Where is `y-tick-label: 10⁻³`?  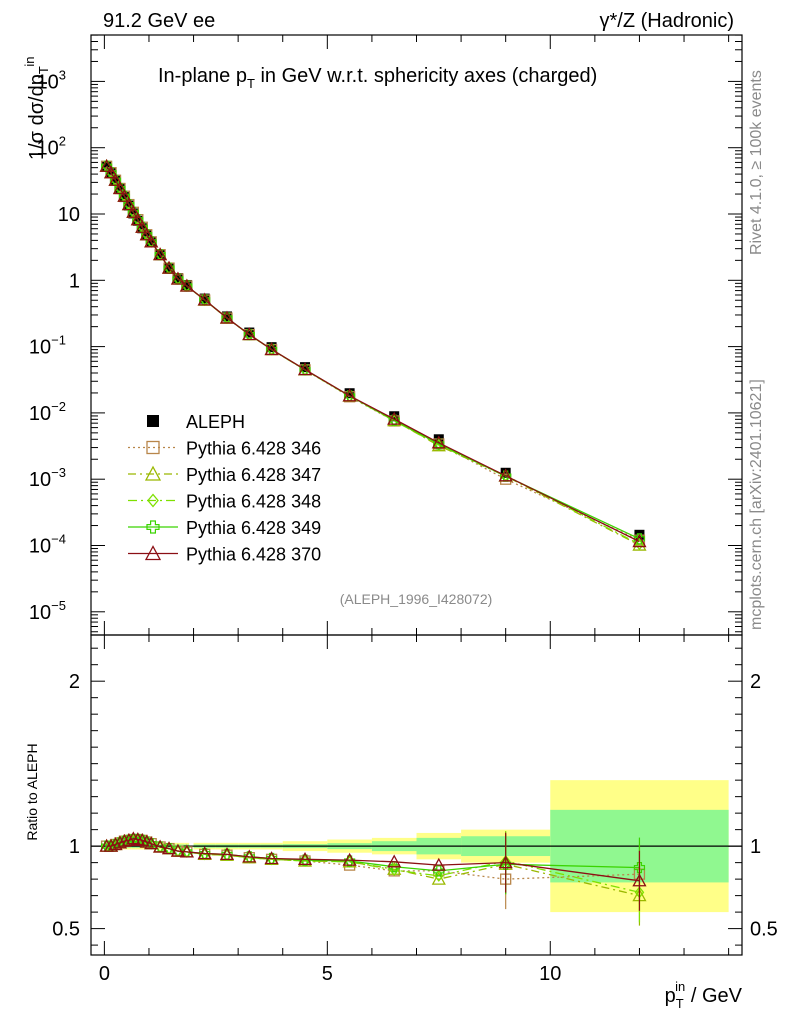 y-tick-label: 10⁻³ is located at coordinates (47, 478).